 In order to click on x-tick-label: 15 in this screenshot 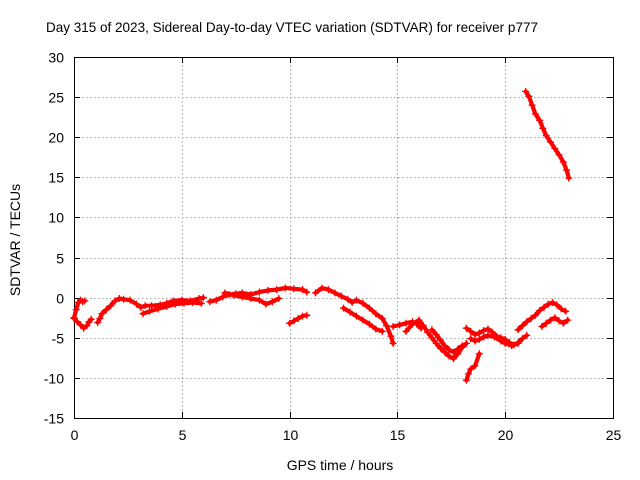, I will do `click(398, 435)`.